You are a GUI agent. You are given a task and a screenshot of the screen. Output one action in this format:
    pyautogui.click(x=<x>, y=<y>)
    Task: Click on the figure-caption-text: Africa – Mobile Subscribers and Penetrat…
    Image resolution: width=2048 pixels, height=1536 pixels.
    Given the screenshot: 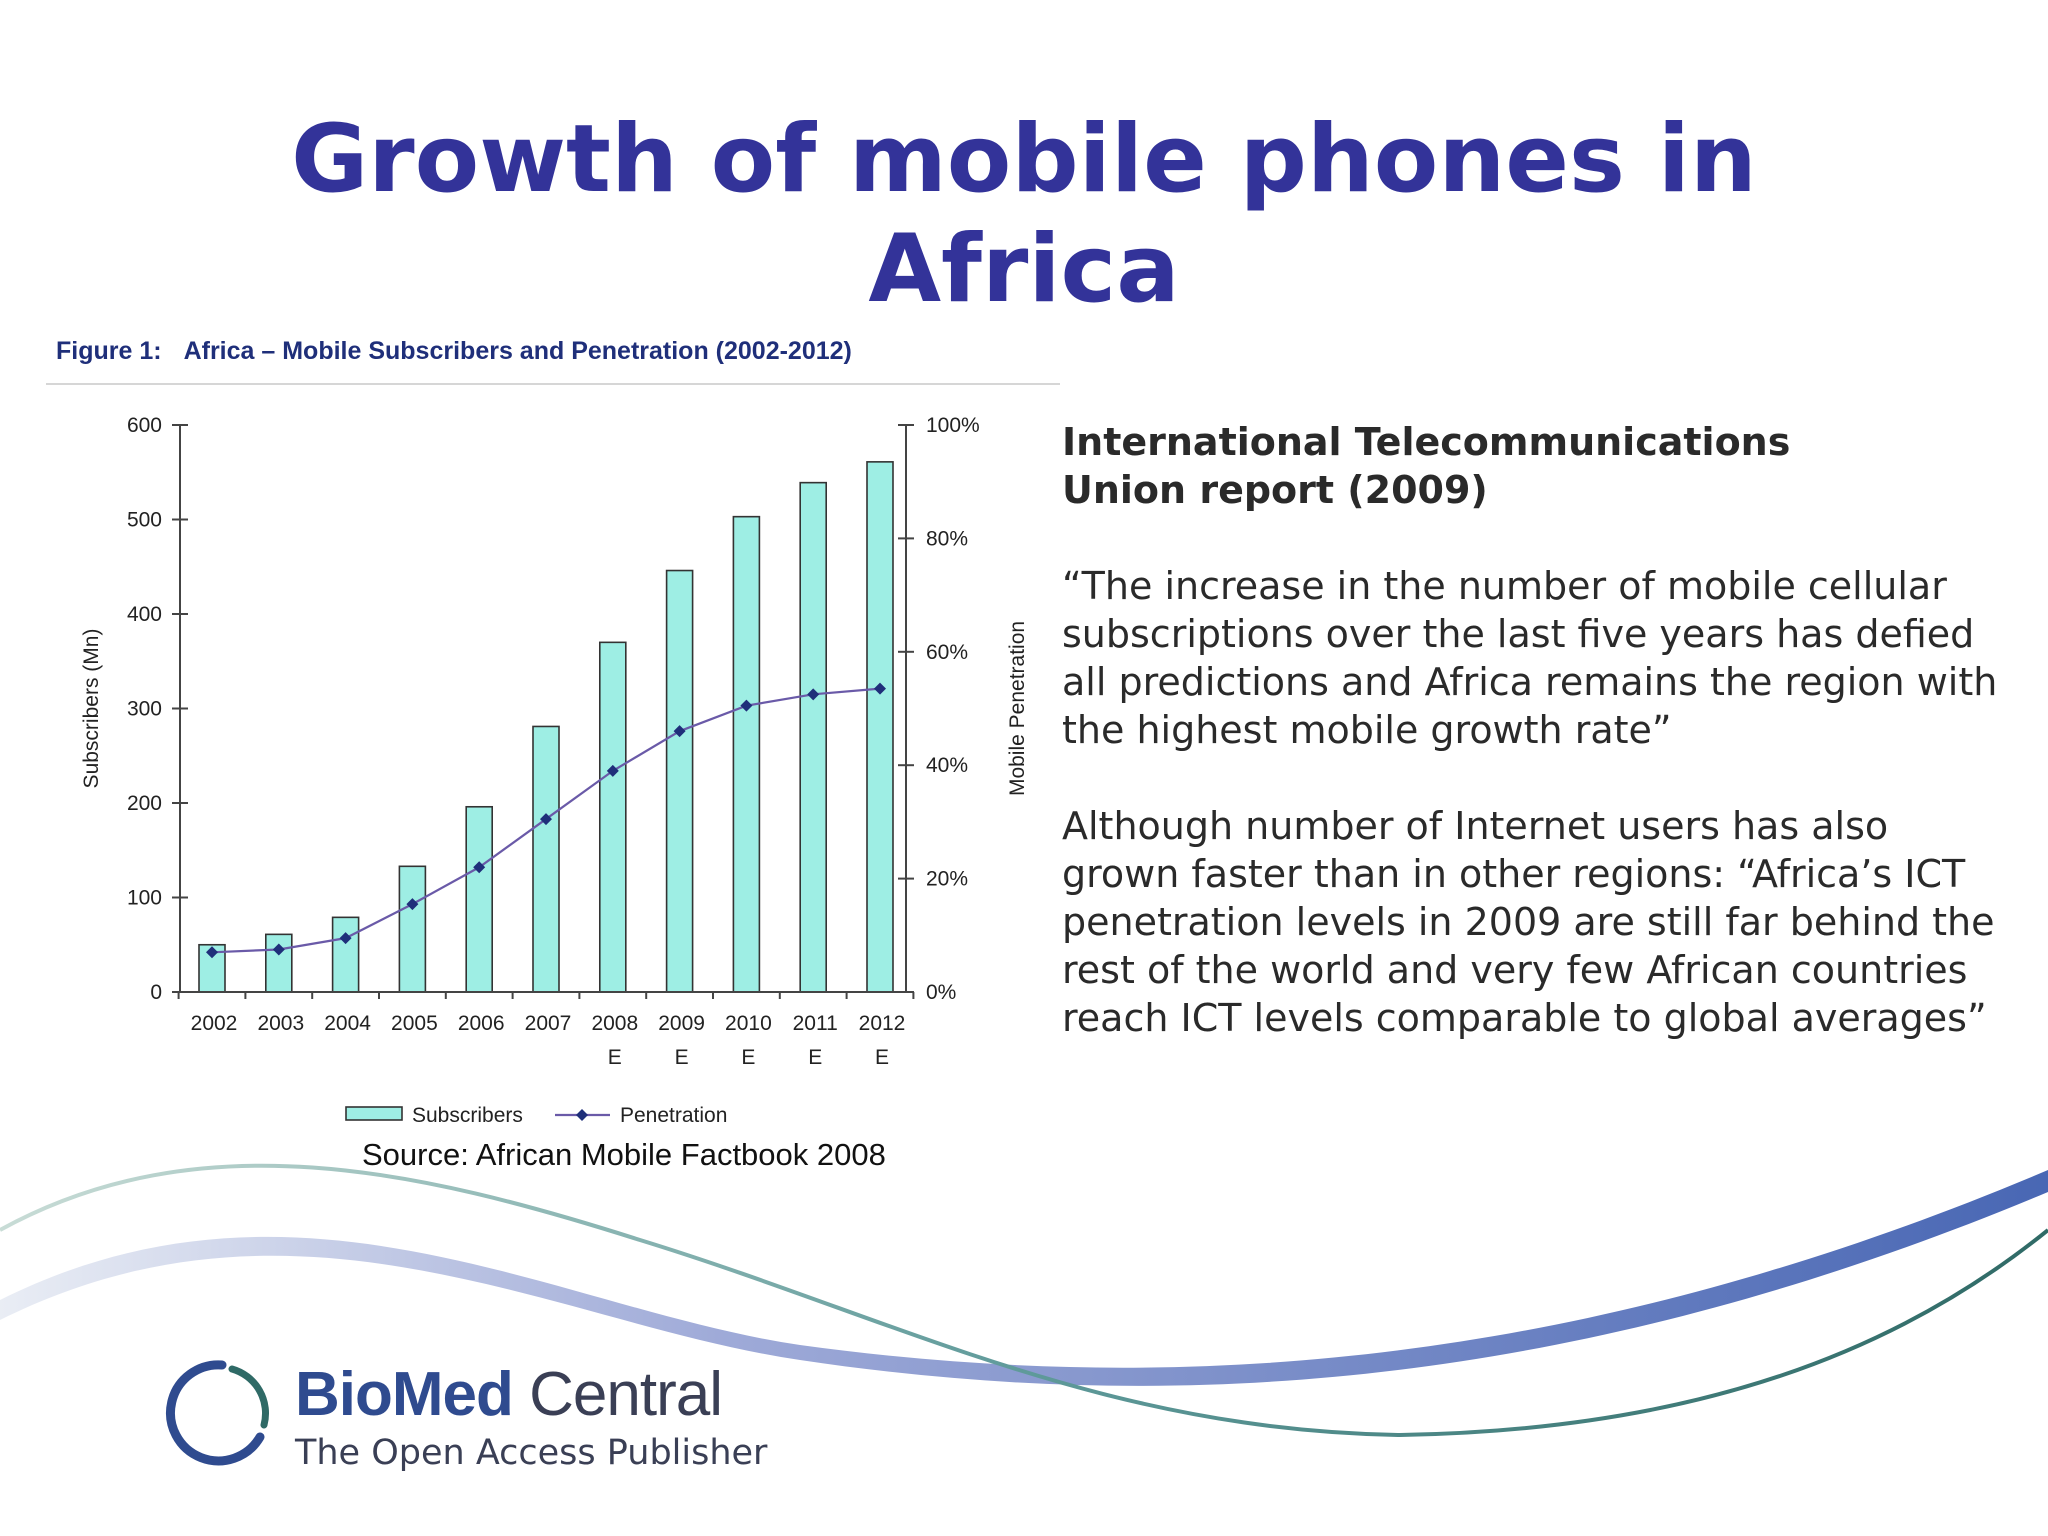 What is the action you would take?
    pyautogui.click(x=517, y=351)
    